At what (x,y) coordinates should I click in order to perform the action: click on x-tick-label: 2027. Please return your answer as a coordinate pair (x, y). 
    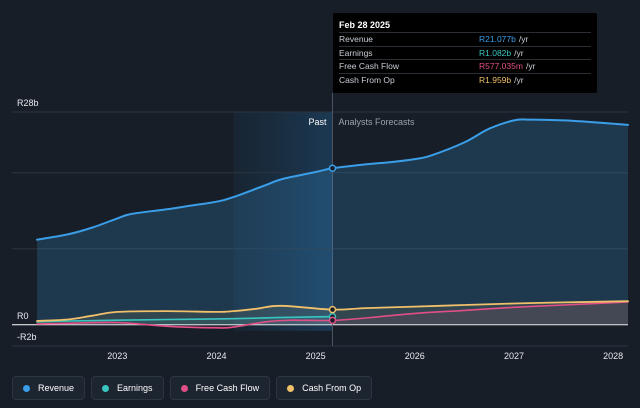
    Looking at the image, I should click on (514, 356).